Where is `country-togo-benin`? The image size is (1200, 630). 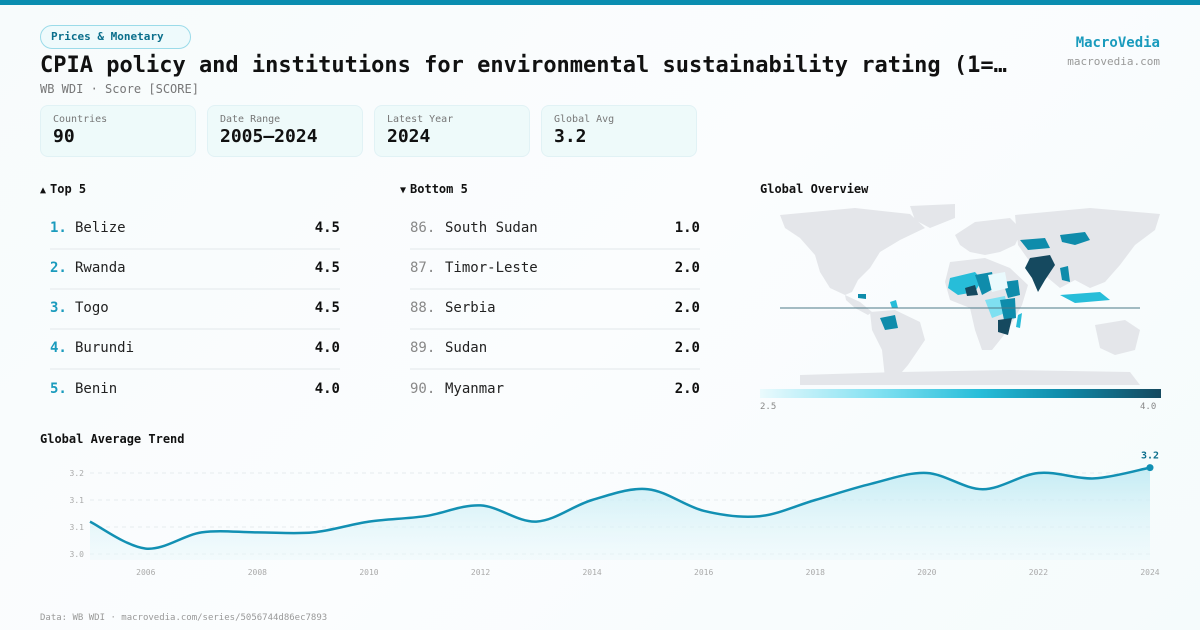 country-togo-benin is located at coordinates (971, 290).